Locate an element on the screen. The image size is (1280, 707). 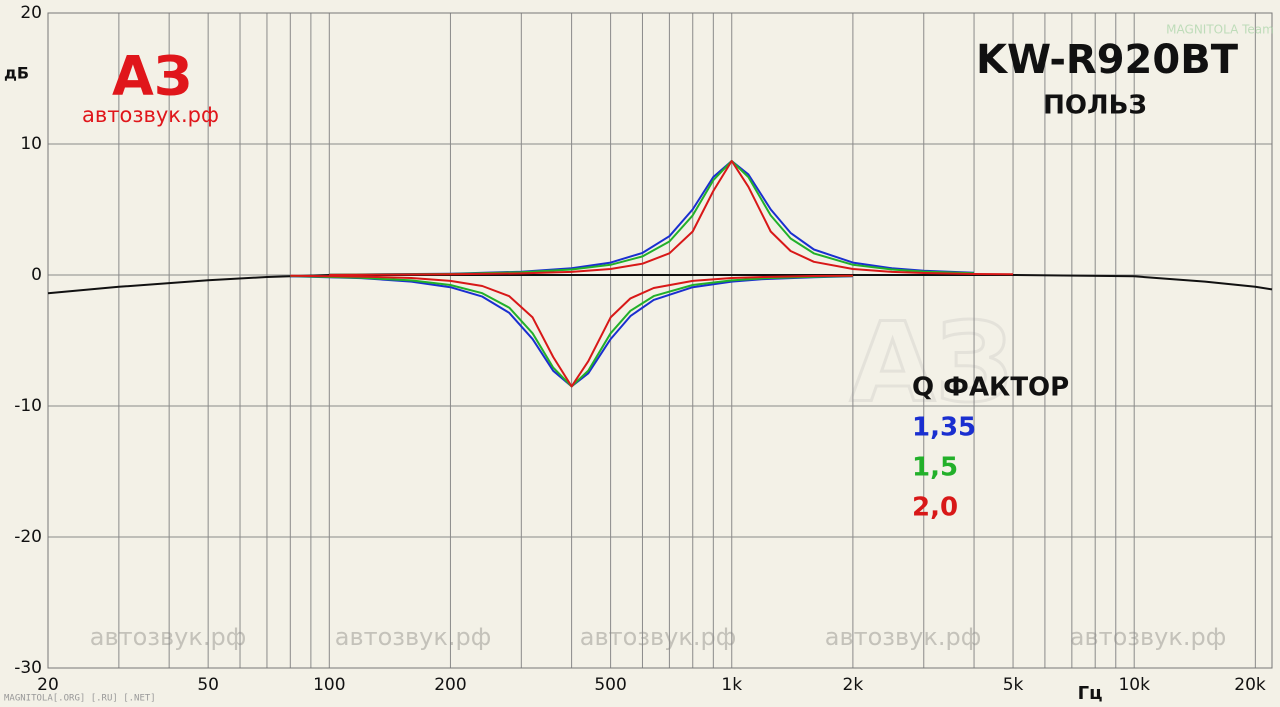
x-tick-label: 20 is located at coordinates (48, 685).